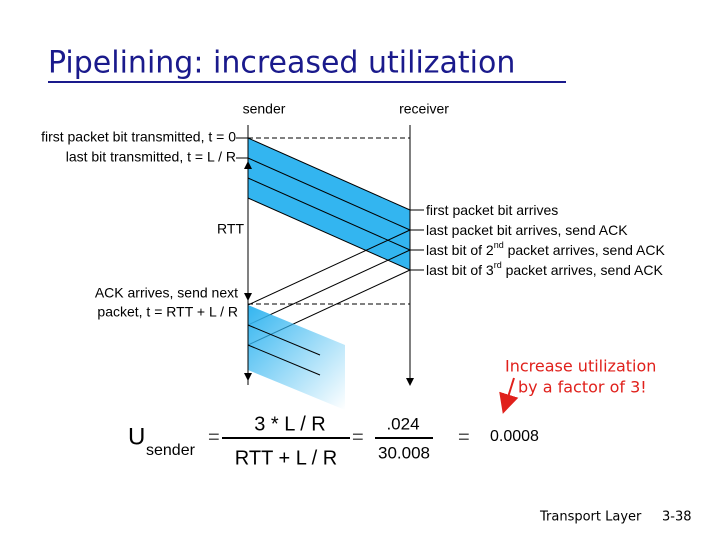 This screenshot has width=720, height=540. Describe the element at coordinates (424, 109) in the screenshot. I see `receiver-label: receiver` at that location.